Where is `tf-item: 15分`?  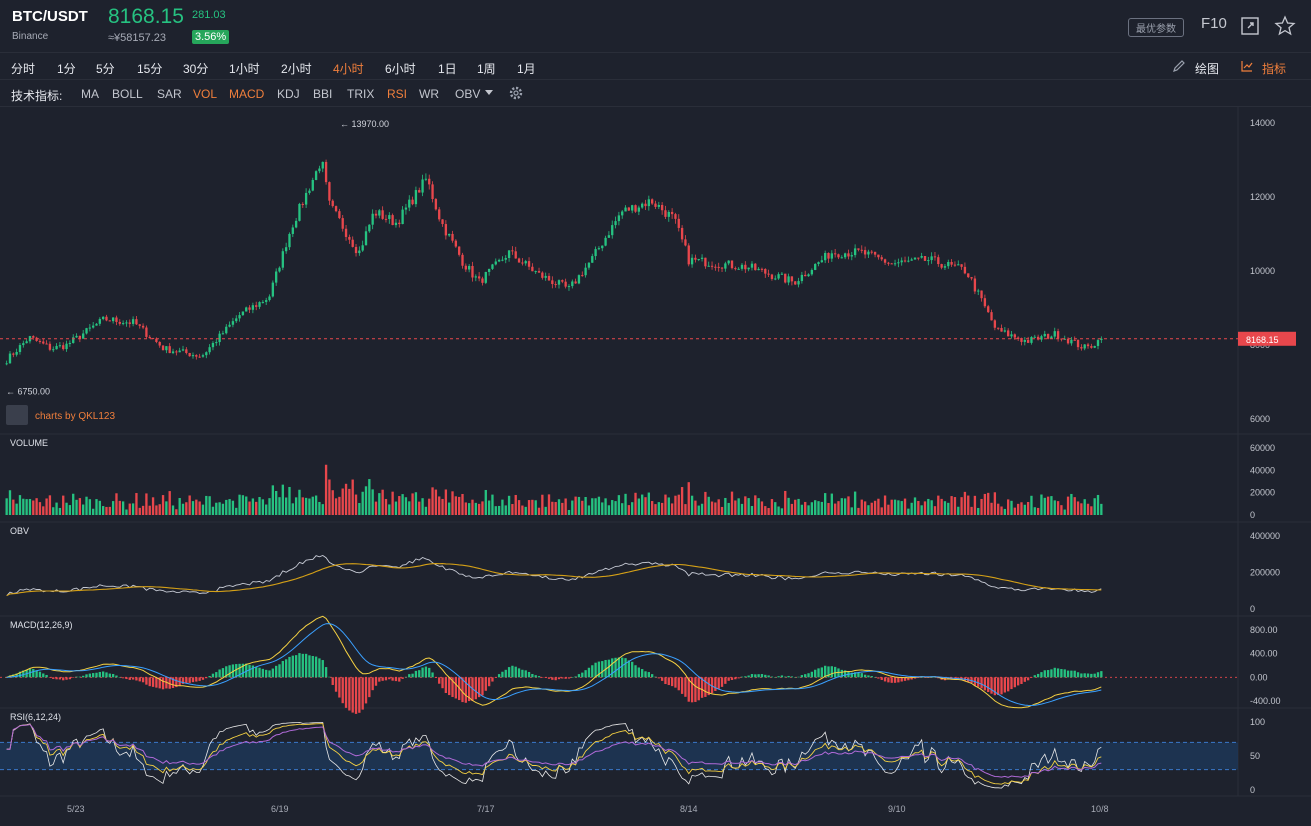 tf-item: 15分 is located at coordinates (150, 69).